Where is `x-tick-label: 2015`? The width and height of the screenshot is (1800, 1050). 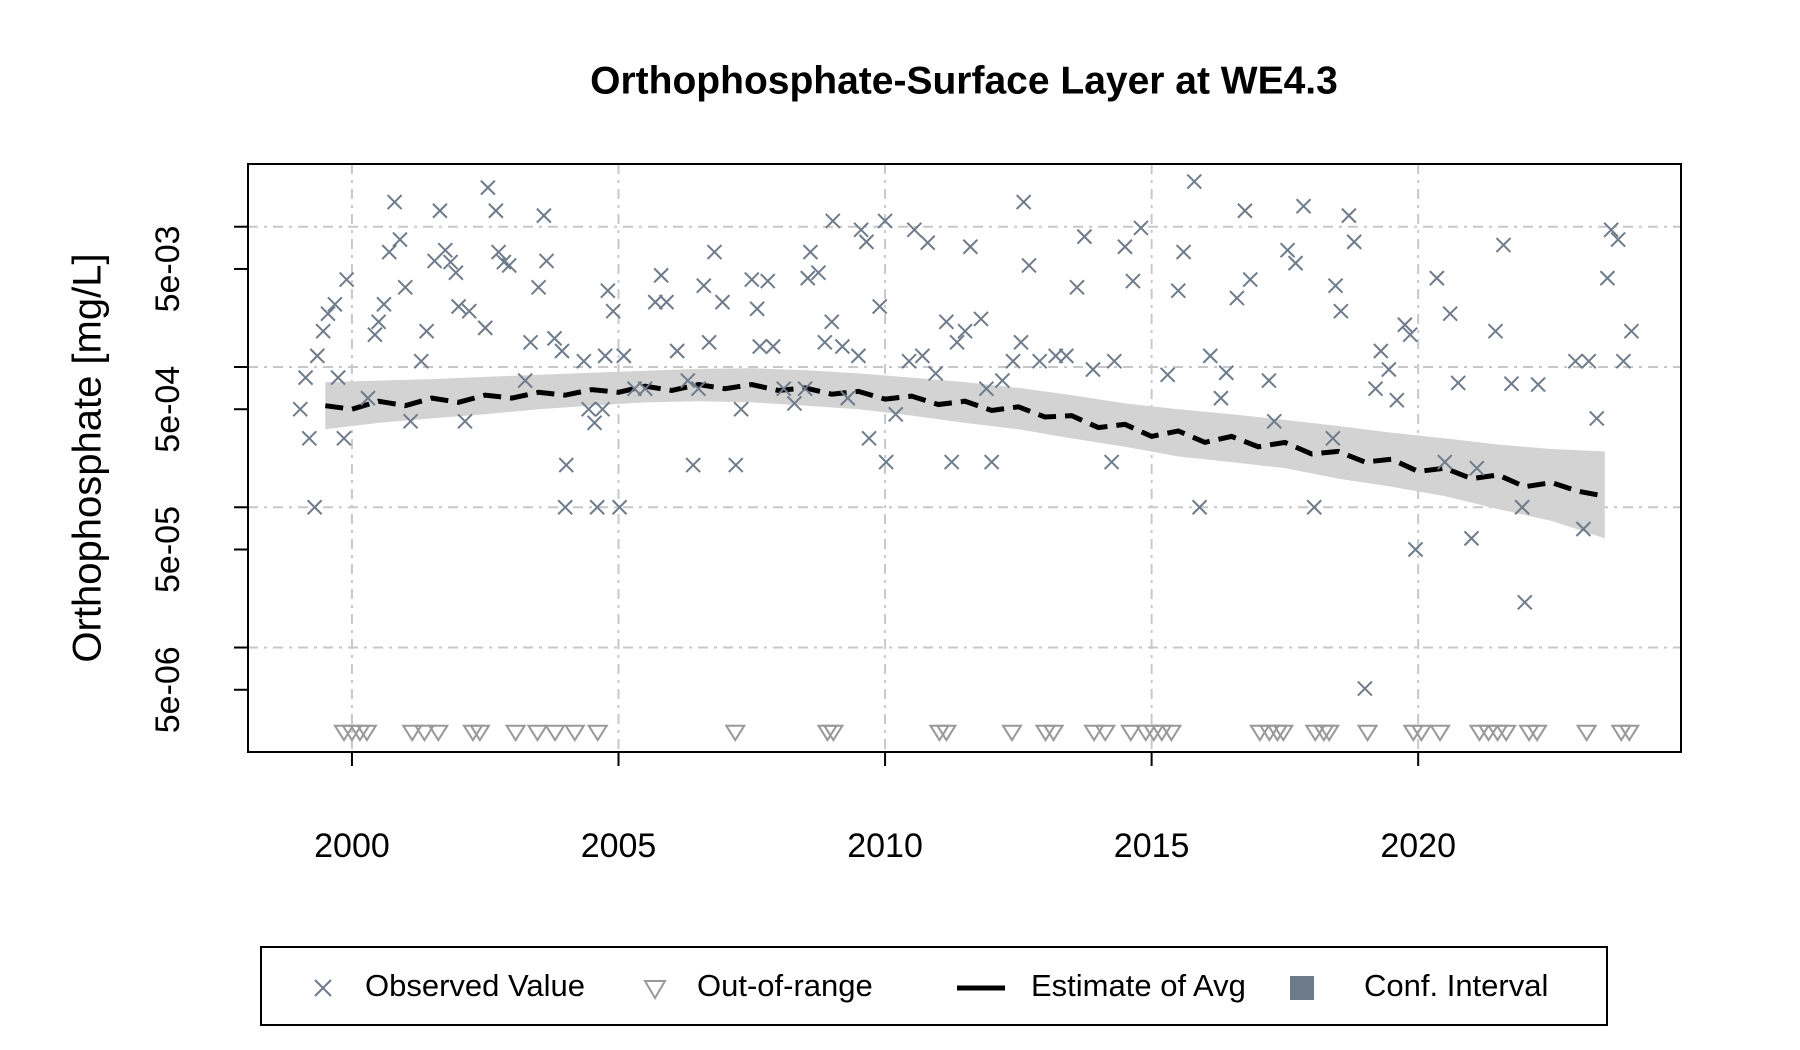
x-tick-label: 2015 is located at coordinates (1152, 846).